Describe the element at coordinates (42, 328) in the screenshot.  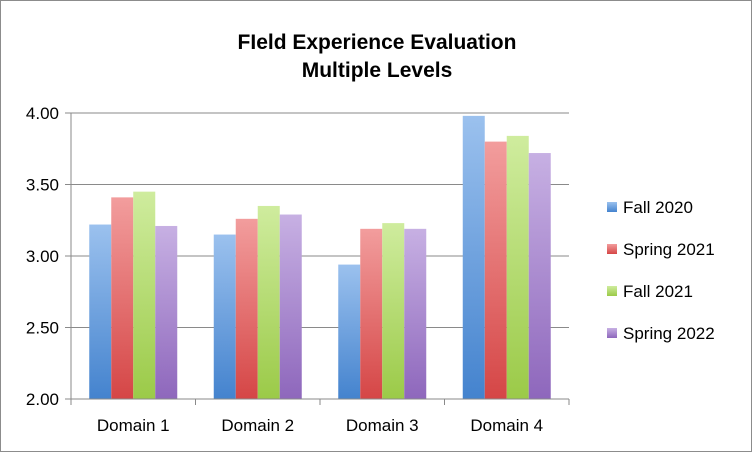
I see `y-tick-label: 2.50` at that location.